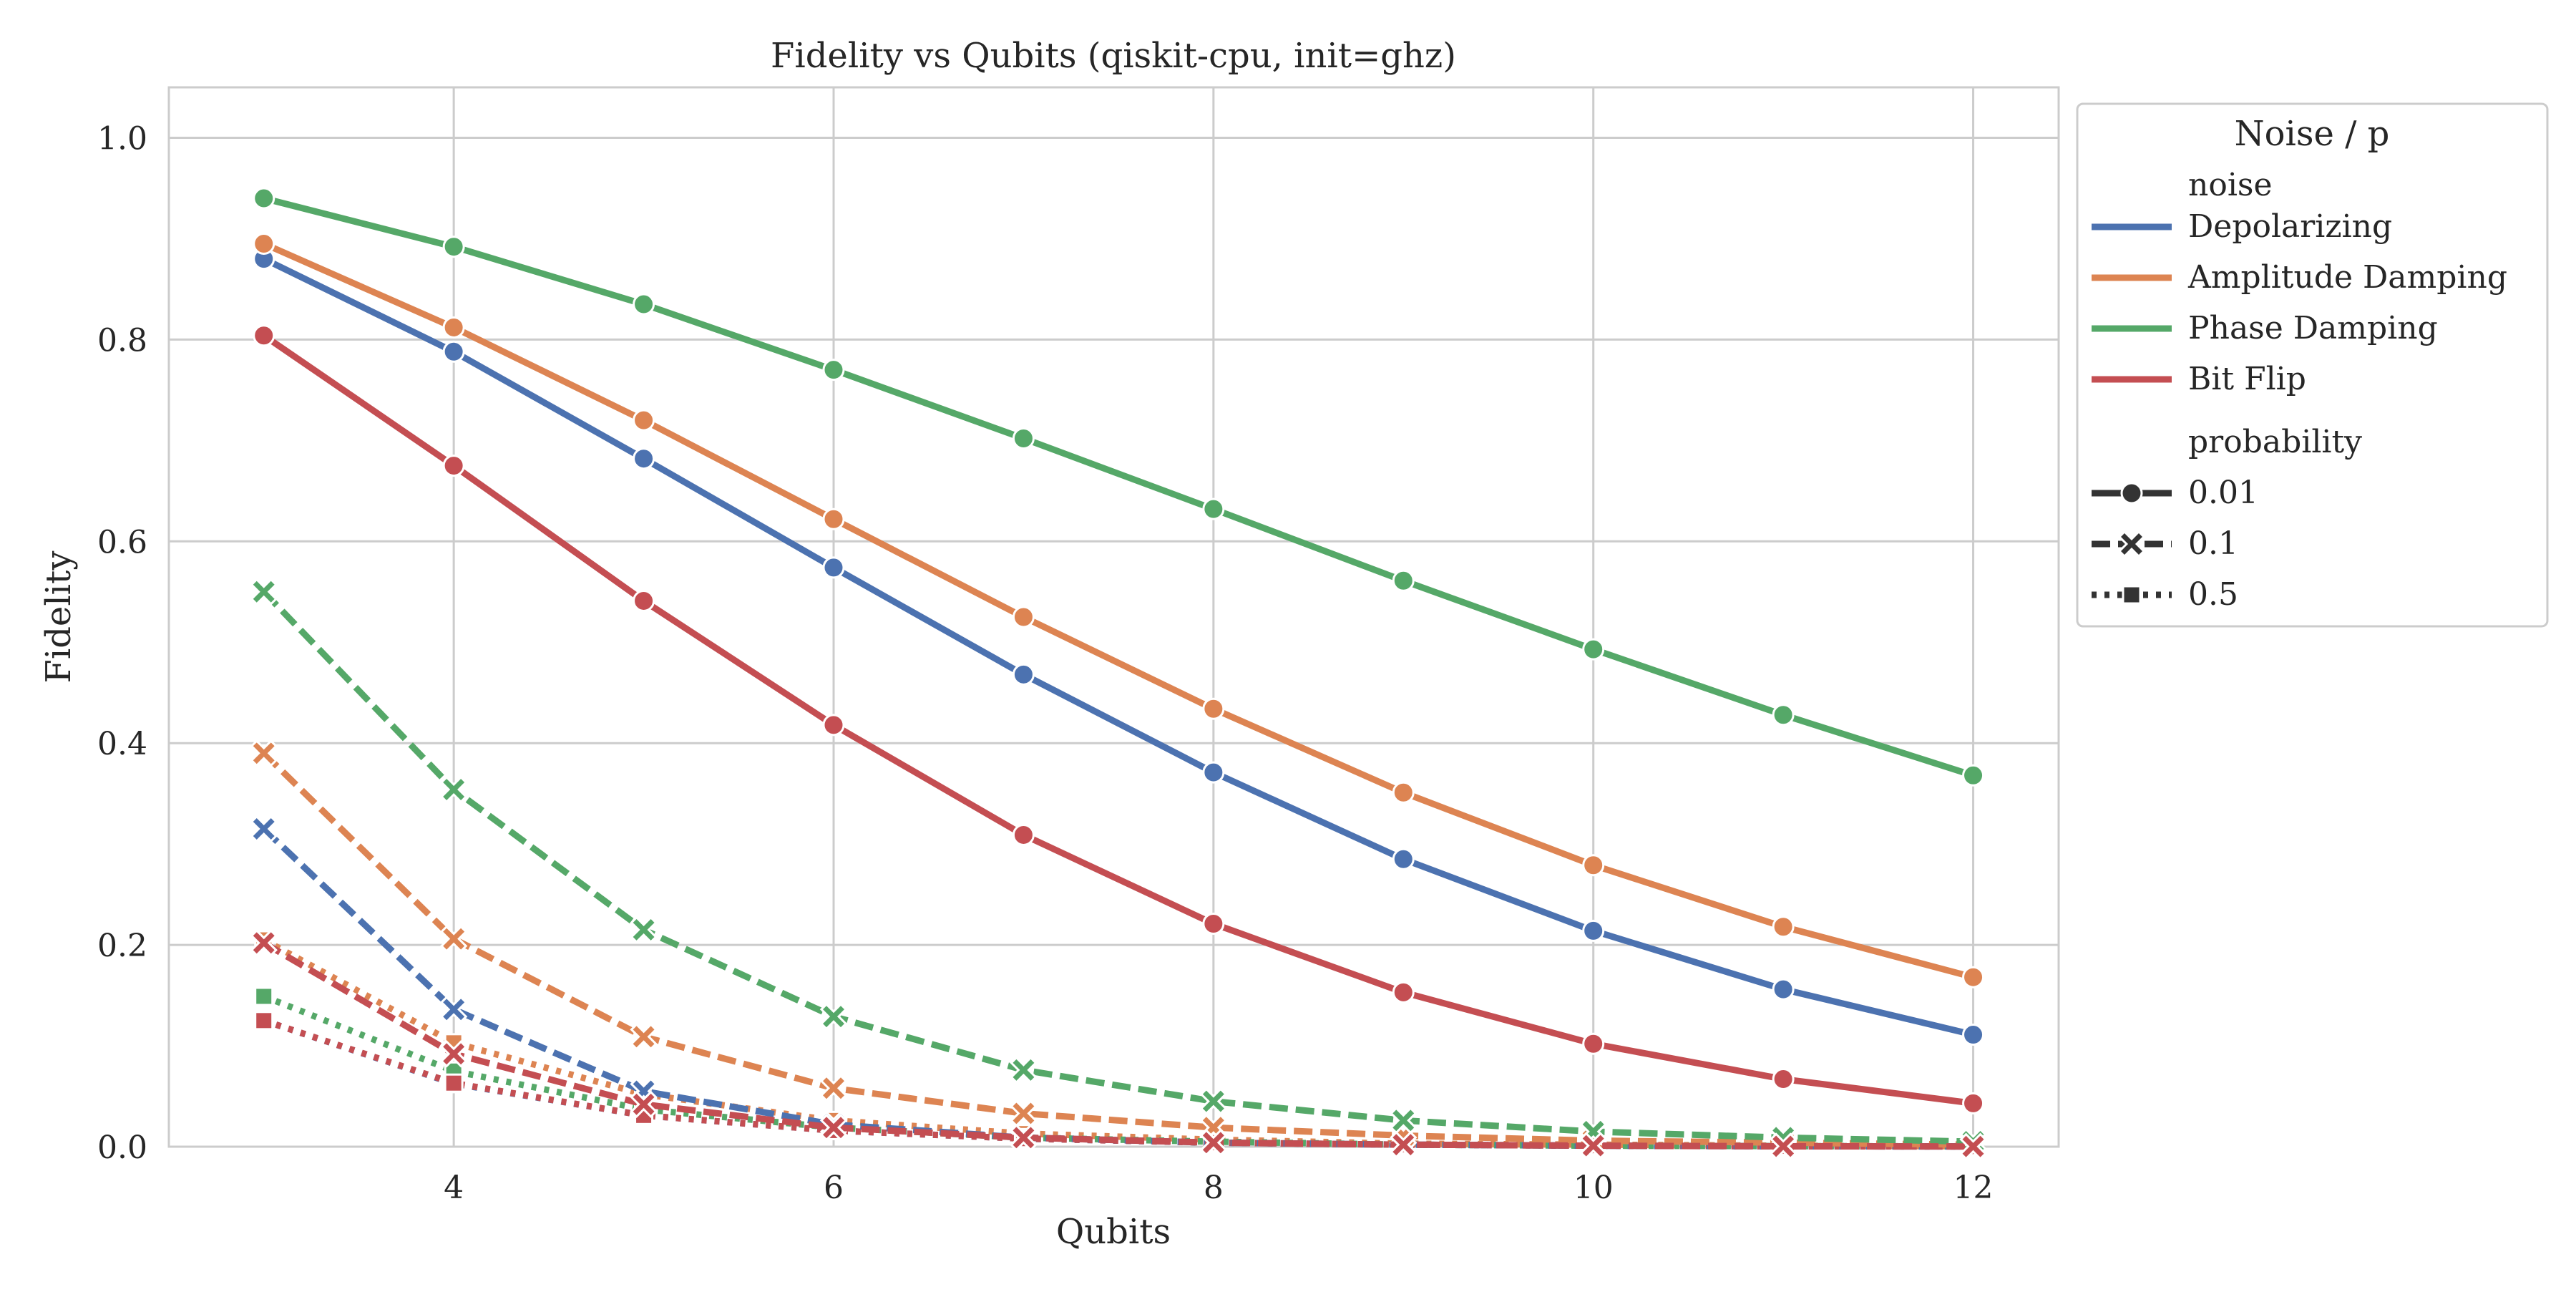 The image size is (2576, 1292). What do you see at coordinates (59, 617) in the screenshot?
I see `y-axis-label: Fidelity` at bounding box center [59, 617].